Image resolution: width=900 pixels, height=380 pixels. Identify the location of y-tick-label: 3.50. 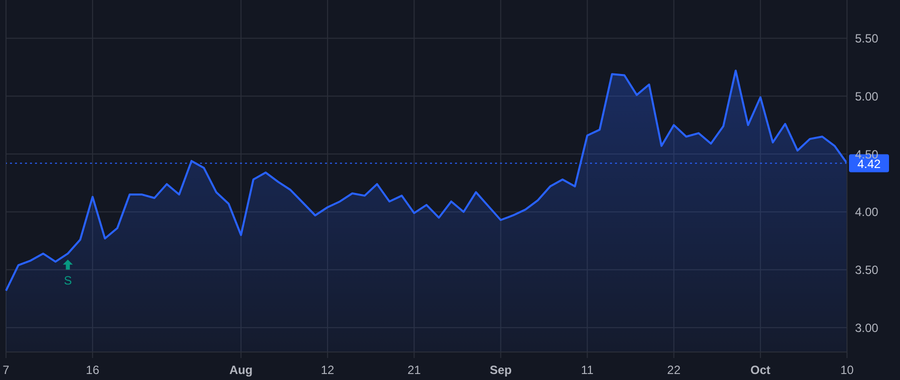
(867, 270).